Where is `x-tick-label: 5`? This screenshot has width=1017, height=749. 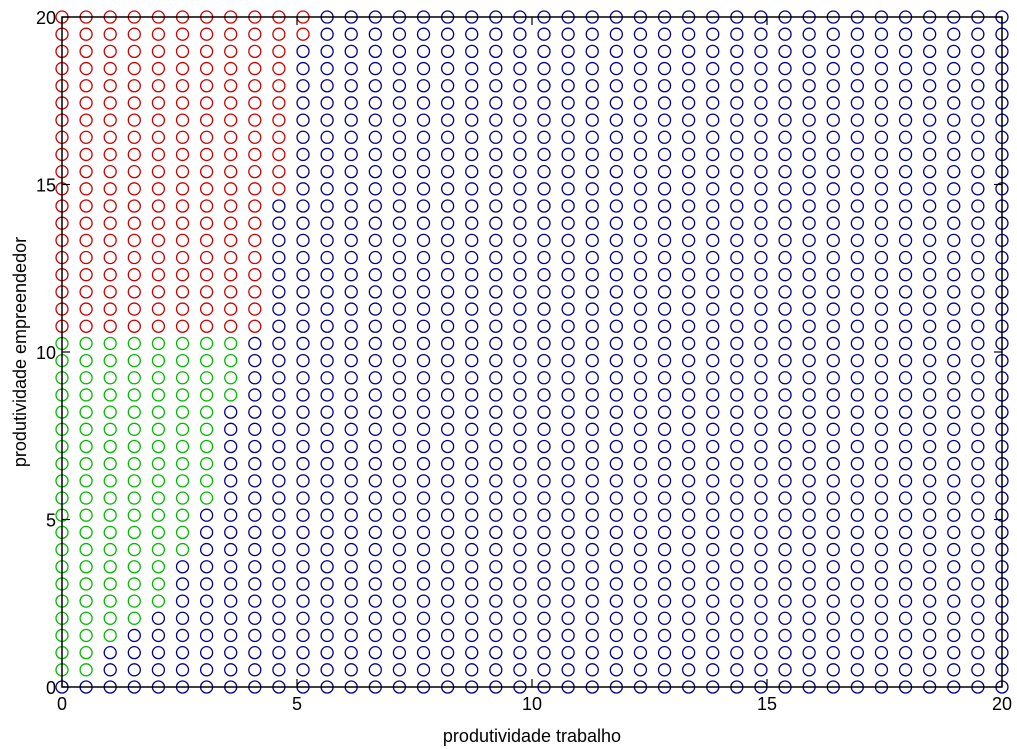
x-tick-label: 5 is located at coordinates (297, 704).